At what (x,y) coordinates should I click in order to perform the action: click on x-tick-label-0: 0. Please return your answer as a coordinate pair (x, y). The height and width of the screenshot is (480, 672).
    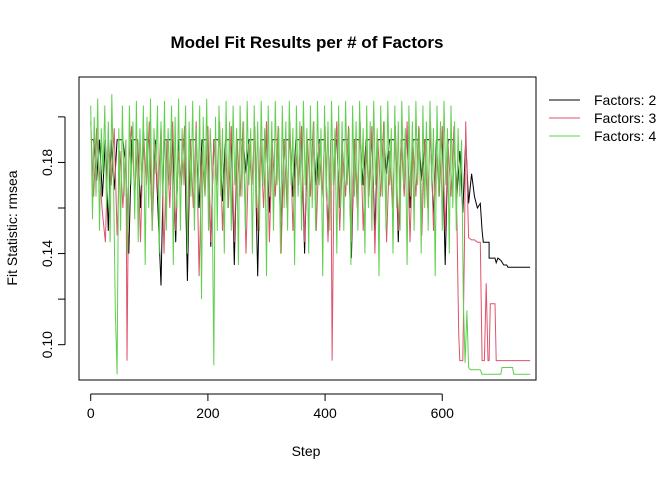
    Looking at the image, I should click on (91, 413).